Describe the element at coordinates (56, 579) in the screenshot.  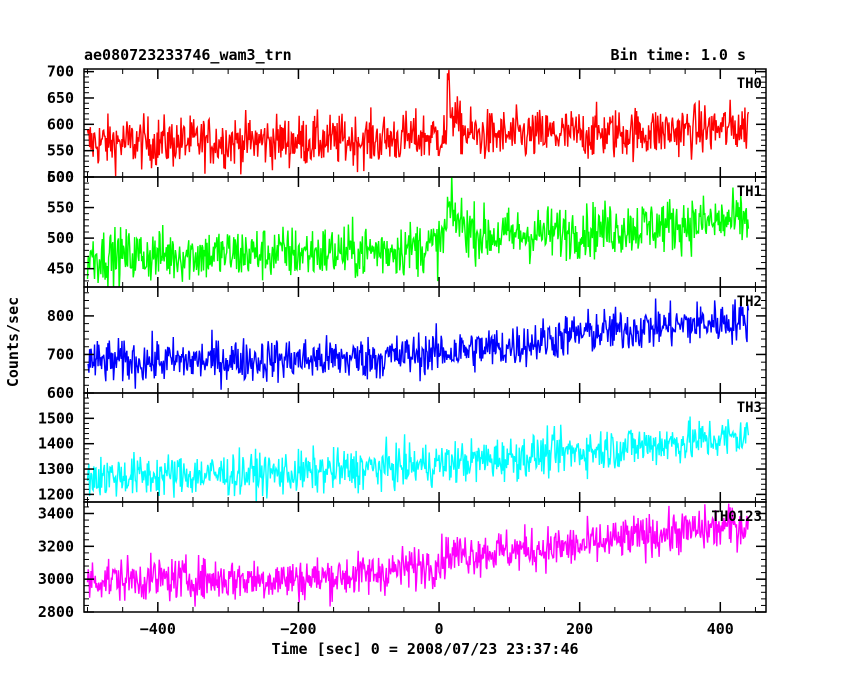
I see `y-tick-label: 3000` at that location.